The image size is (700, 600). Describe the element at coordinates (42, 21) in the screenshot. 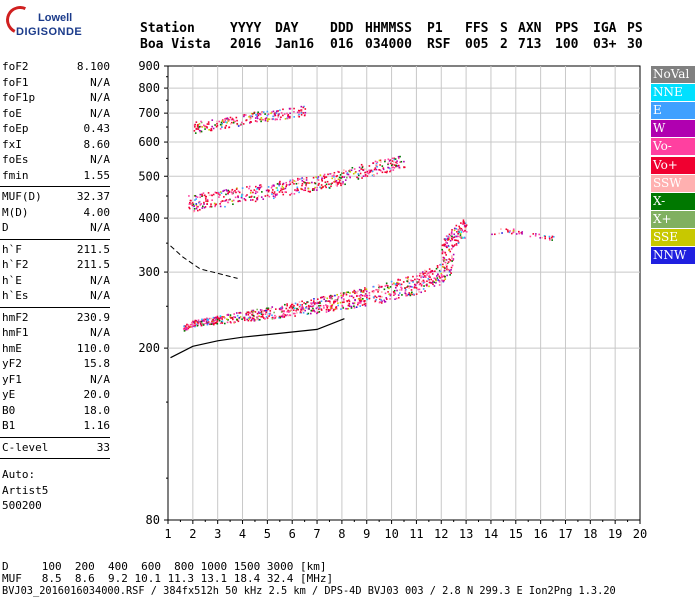

I see `digisonde-logo: Lowell DIGISONDE` at that location.